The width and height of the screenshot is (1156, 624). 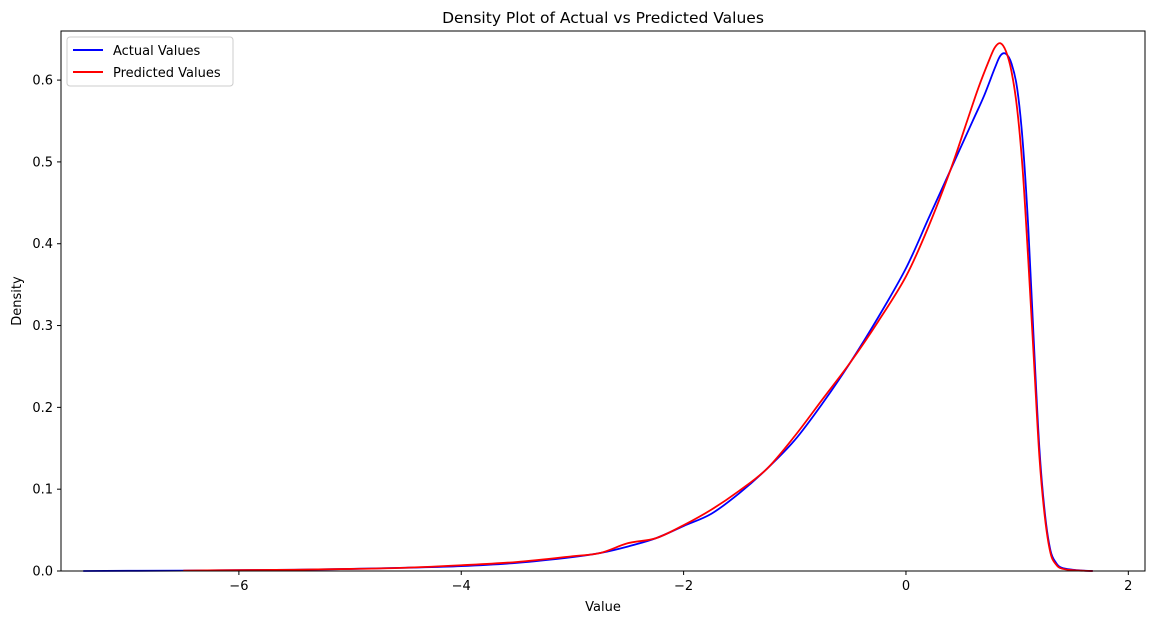 I want to click on legend-label-predicted: Predicted Values, so click(x=167, y=73).